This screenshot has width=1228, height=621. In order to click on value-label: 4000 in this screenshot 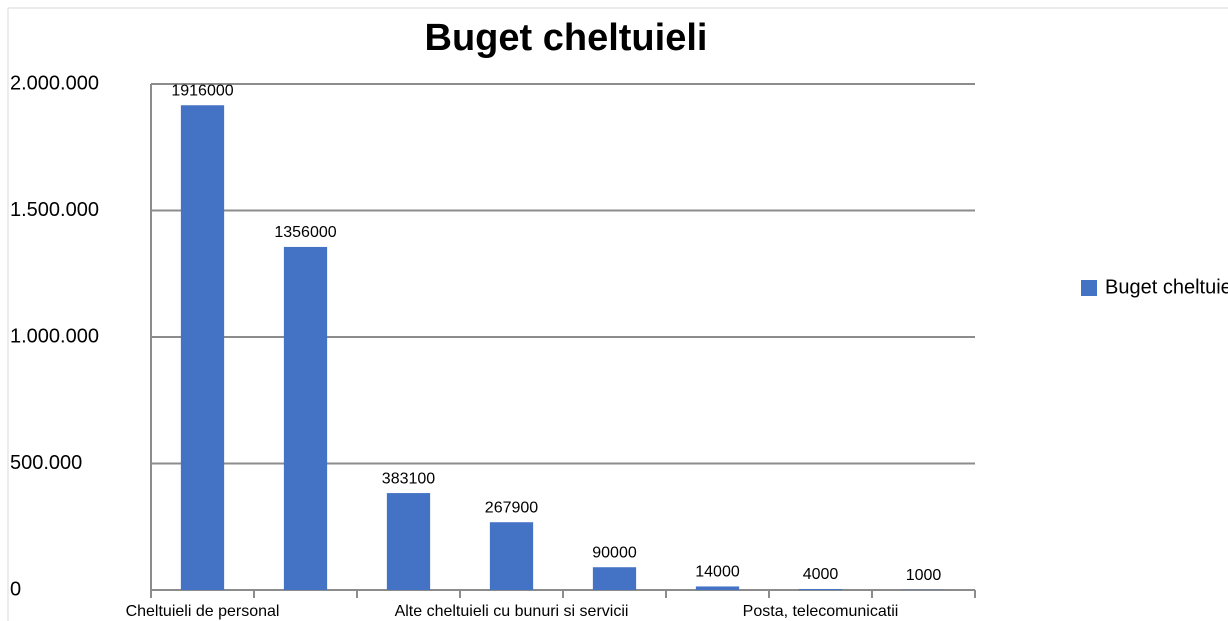, I will do `click(821, 574)`.